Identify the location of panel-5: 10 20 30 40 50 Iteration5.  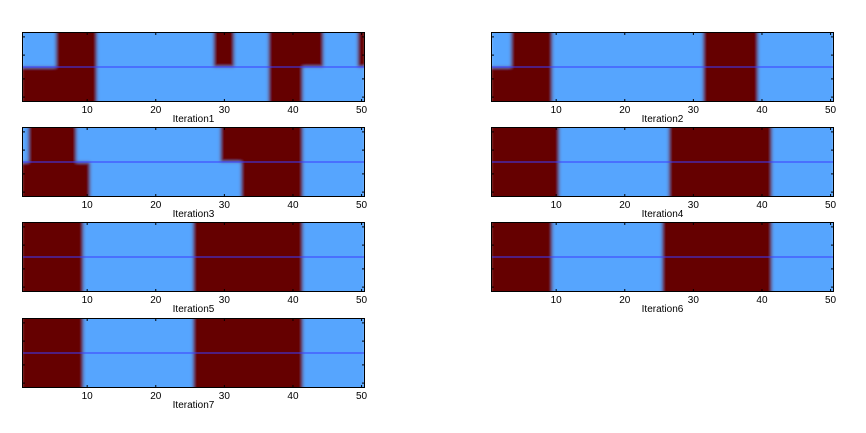
(195, 268).